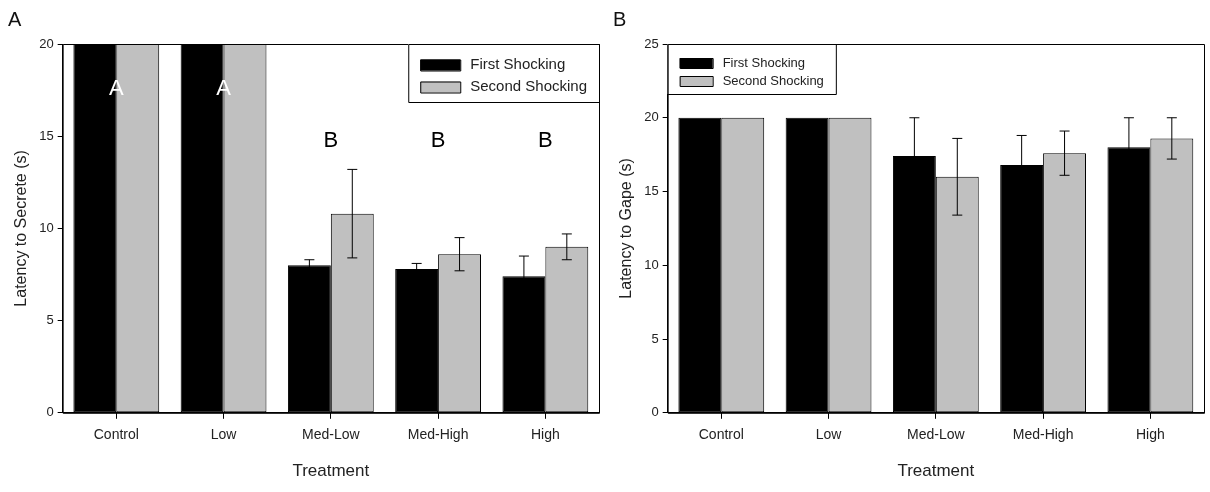 Image resolution: width=1210 pixels, height=492 pixels. Describe the element at coordinates (620, 18) in the screenshot. I see `chart-title: B` at that location.